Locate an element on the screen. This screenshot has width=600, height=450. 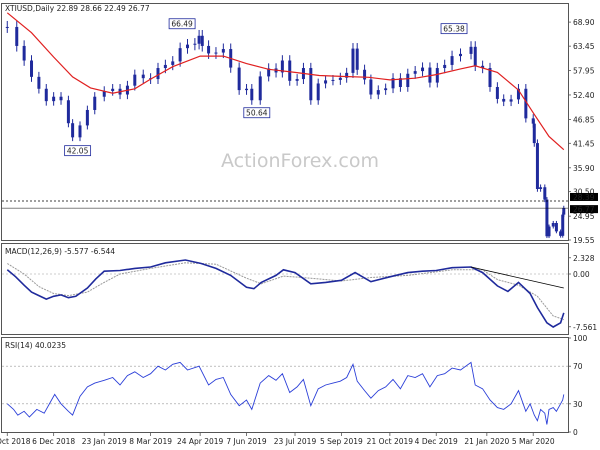
x-tick-label: 8 Mar 2019 is located at coordinates (150, 441).